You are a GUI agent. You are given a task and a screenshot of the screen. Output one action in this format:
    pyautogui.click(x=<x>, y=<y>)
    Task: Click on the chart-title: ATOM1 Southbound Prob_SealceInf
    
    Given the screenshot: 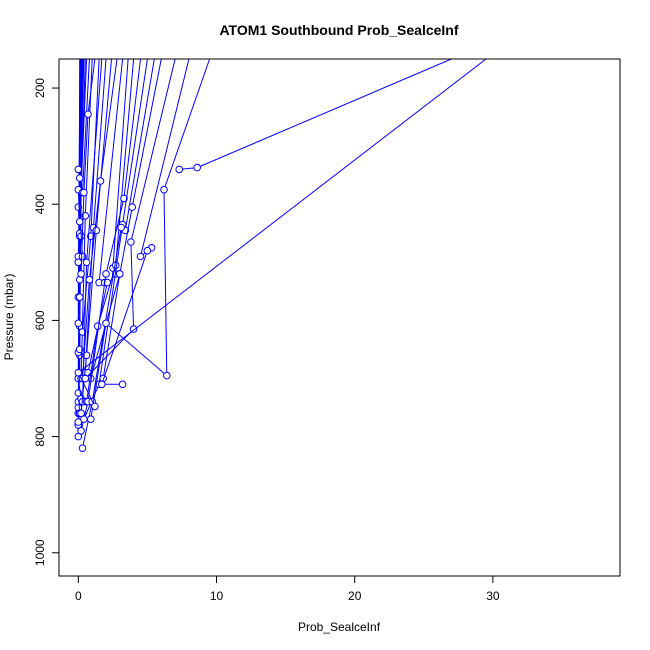 What is the action you would take?
    pyautogui.click(x=338, y=30)
    